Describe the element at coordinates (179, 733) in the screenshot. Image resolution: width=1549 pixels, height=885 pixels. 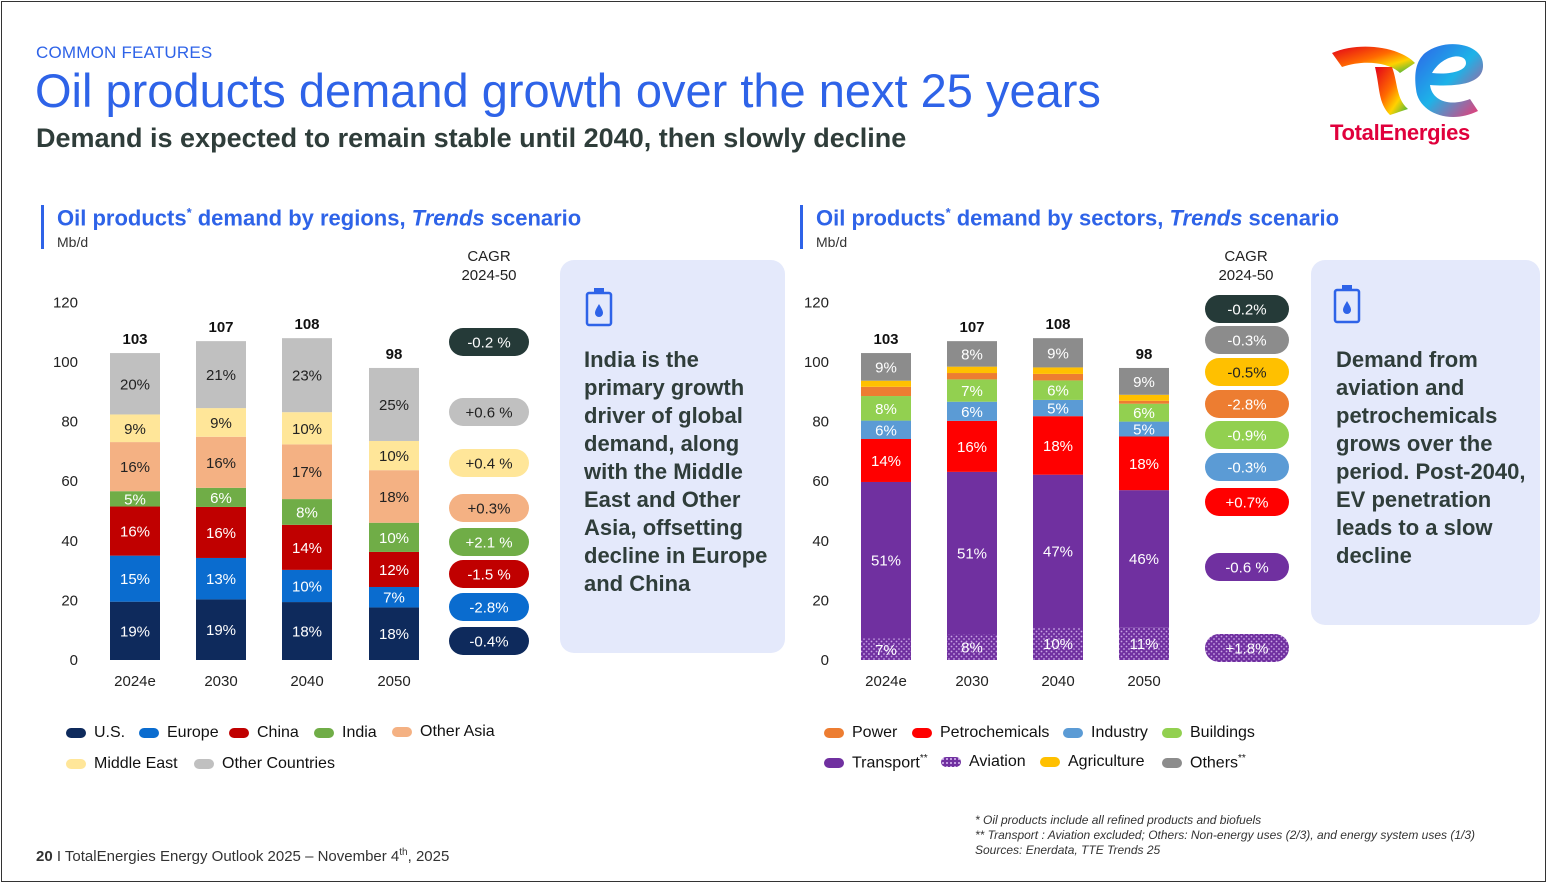
I see `legend-item: Europe` at that location.